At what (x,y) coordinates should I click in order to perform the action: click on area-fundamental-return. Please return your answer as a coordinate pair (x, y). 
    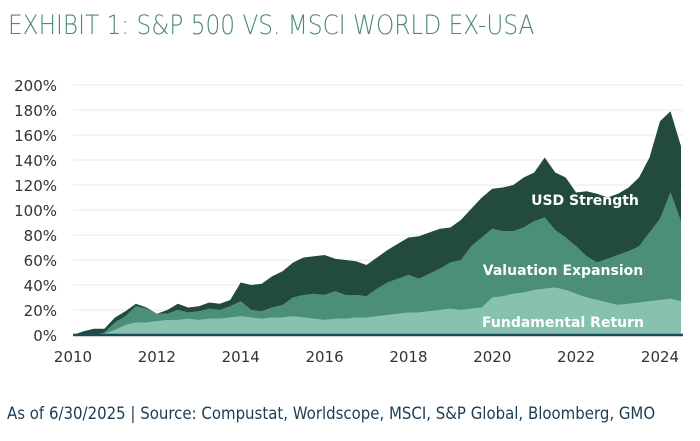
    Looking at the image, I should click on (377, 311).